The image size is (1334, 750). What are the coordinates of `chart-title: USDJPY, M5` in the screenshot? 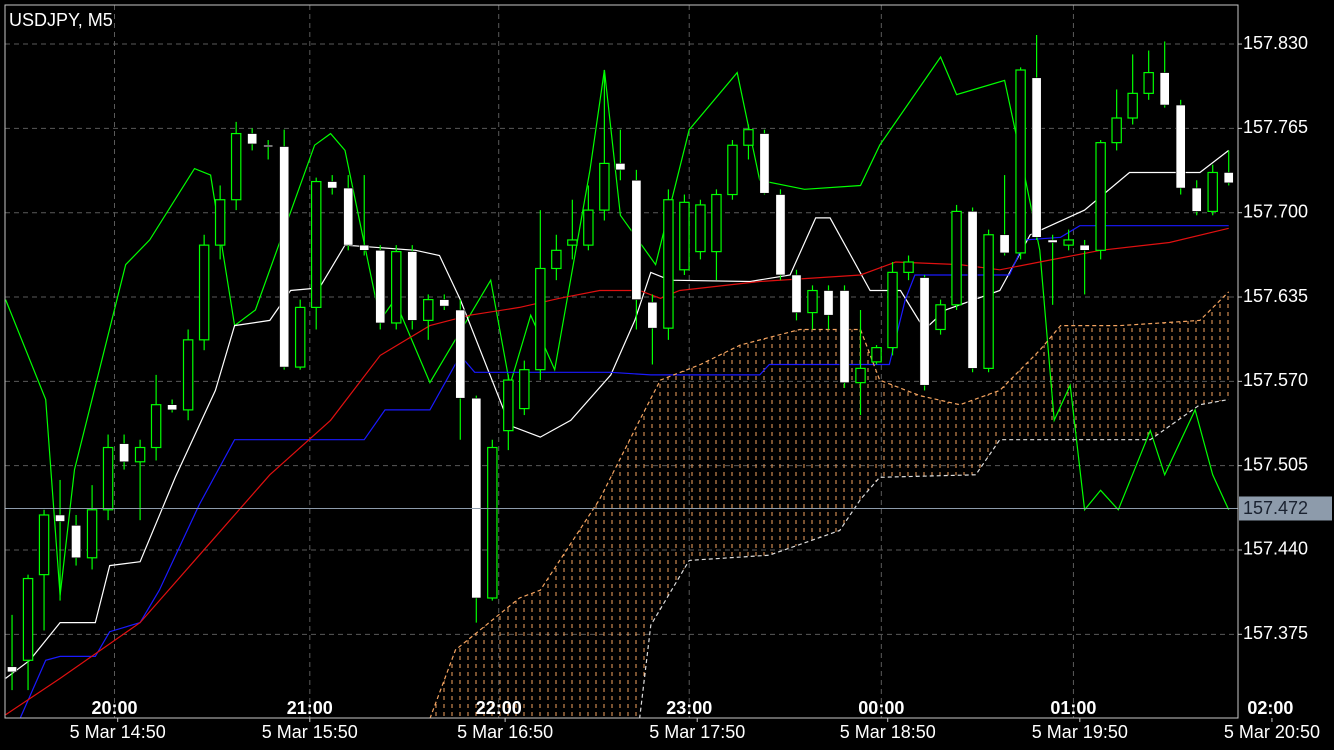 It's located at (61, 20).